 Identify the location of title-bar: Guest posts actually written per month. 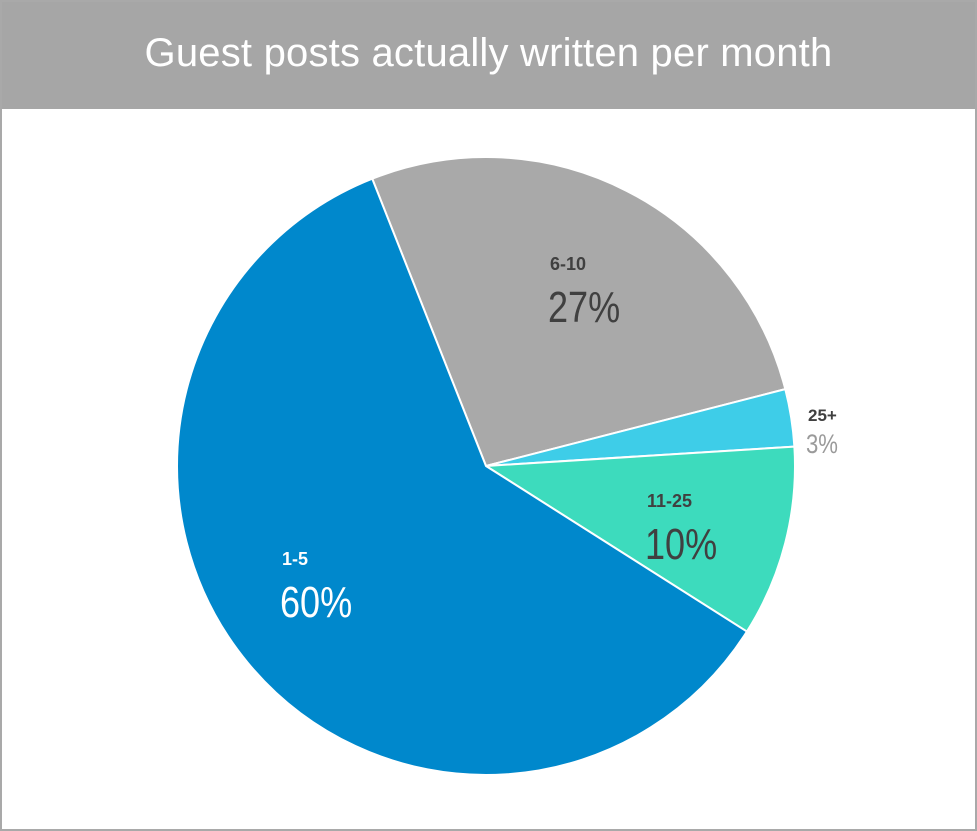
(488, 55).